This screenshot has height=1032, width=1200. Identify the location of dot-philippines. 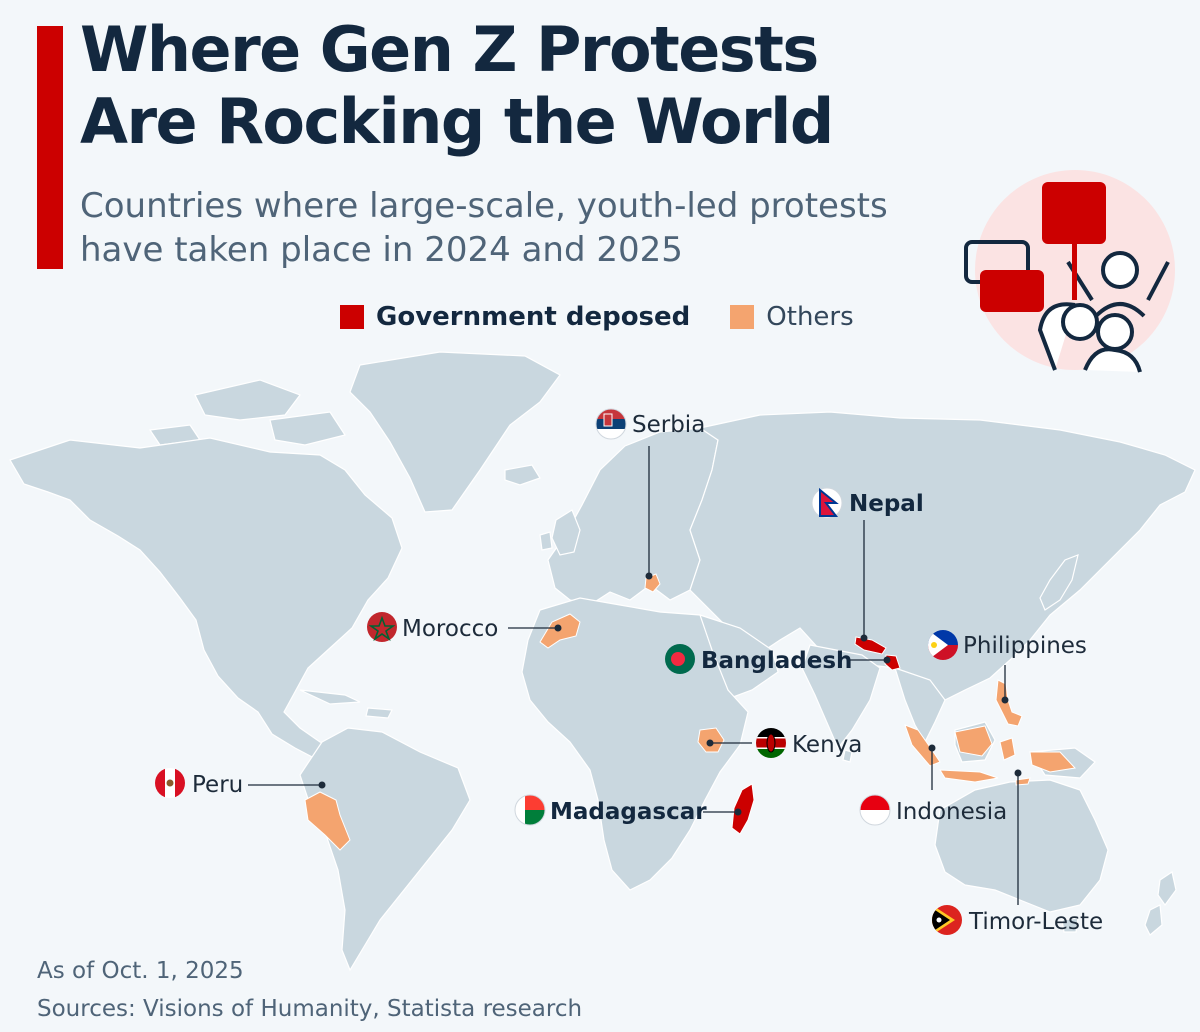
(1005, 700).